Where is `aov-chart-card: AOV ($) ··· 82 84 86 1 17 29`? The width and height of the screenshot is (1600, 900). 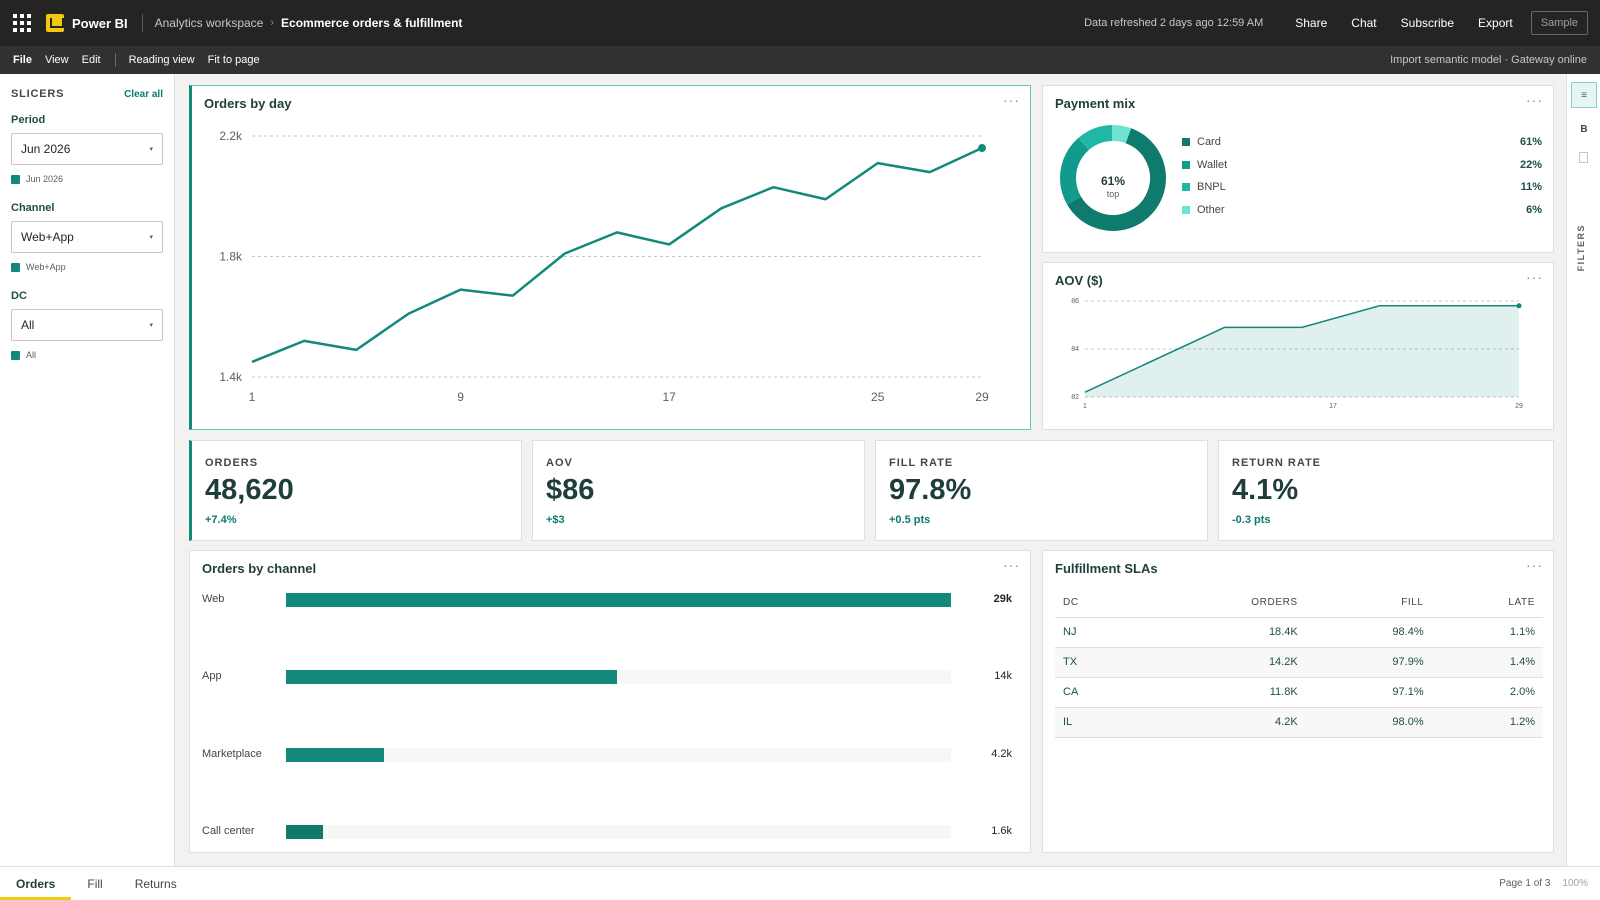
aov-chart-card: AOV ($) ··· 82 84 86 1 17 29 is located at coordinates (1298, 346).